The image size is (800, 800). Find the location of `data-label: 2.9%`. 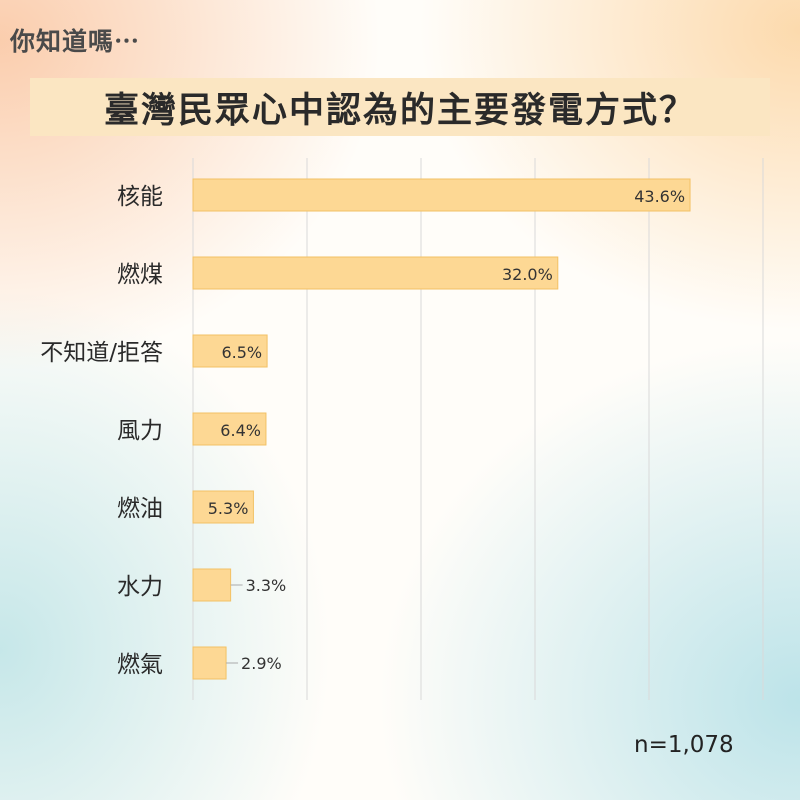

data-label: 2.9% is located at coordinates (261, 663).